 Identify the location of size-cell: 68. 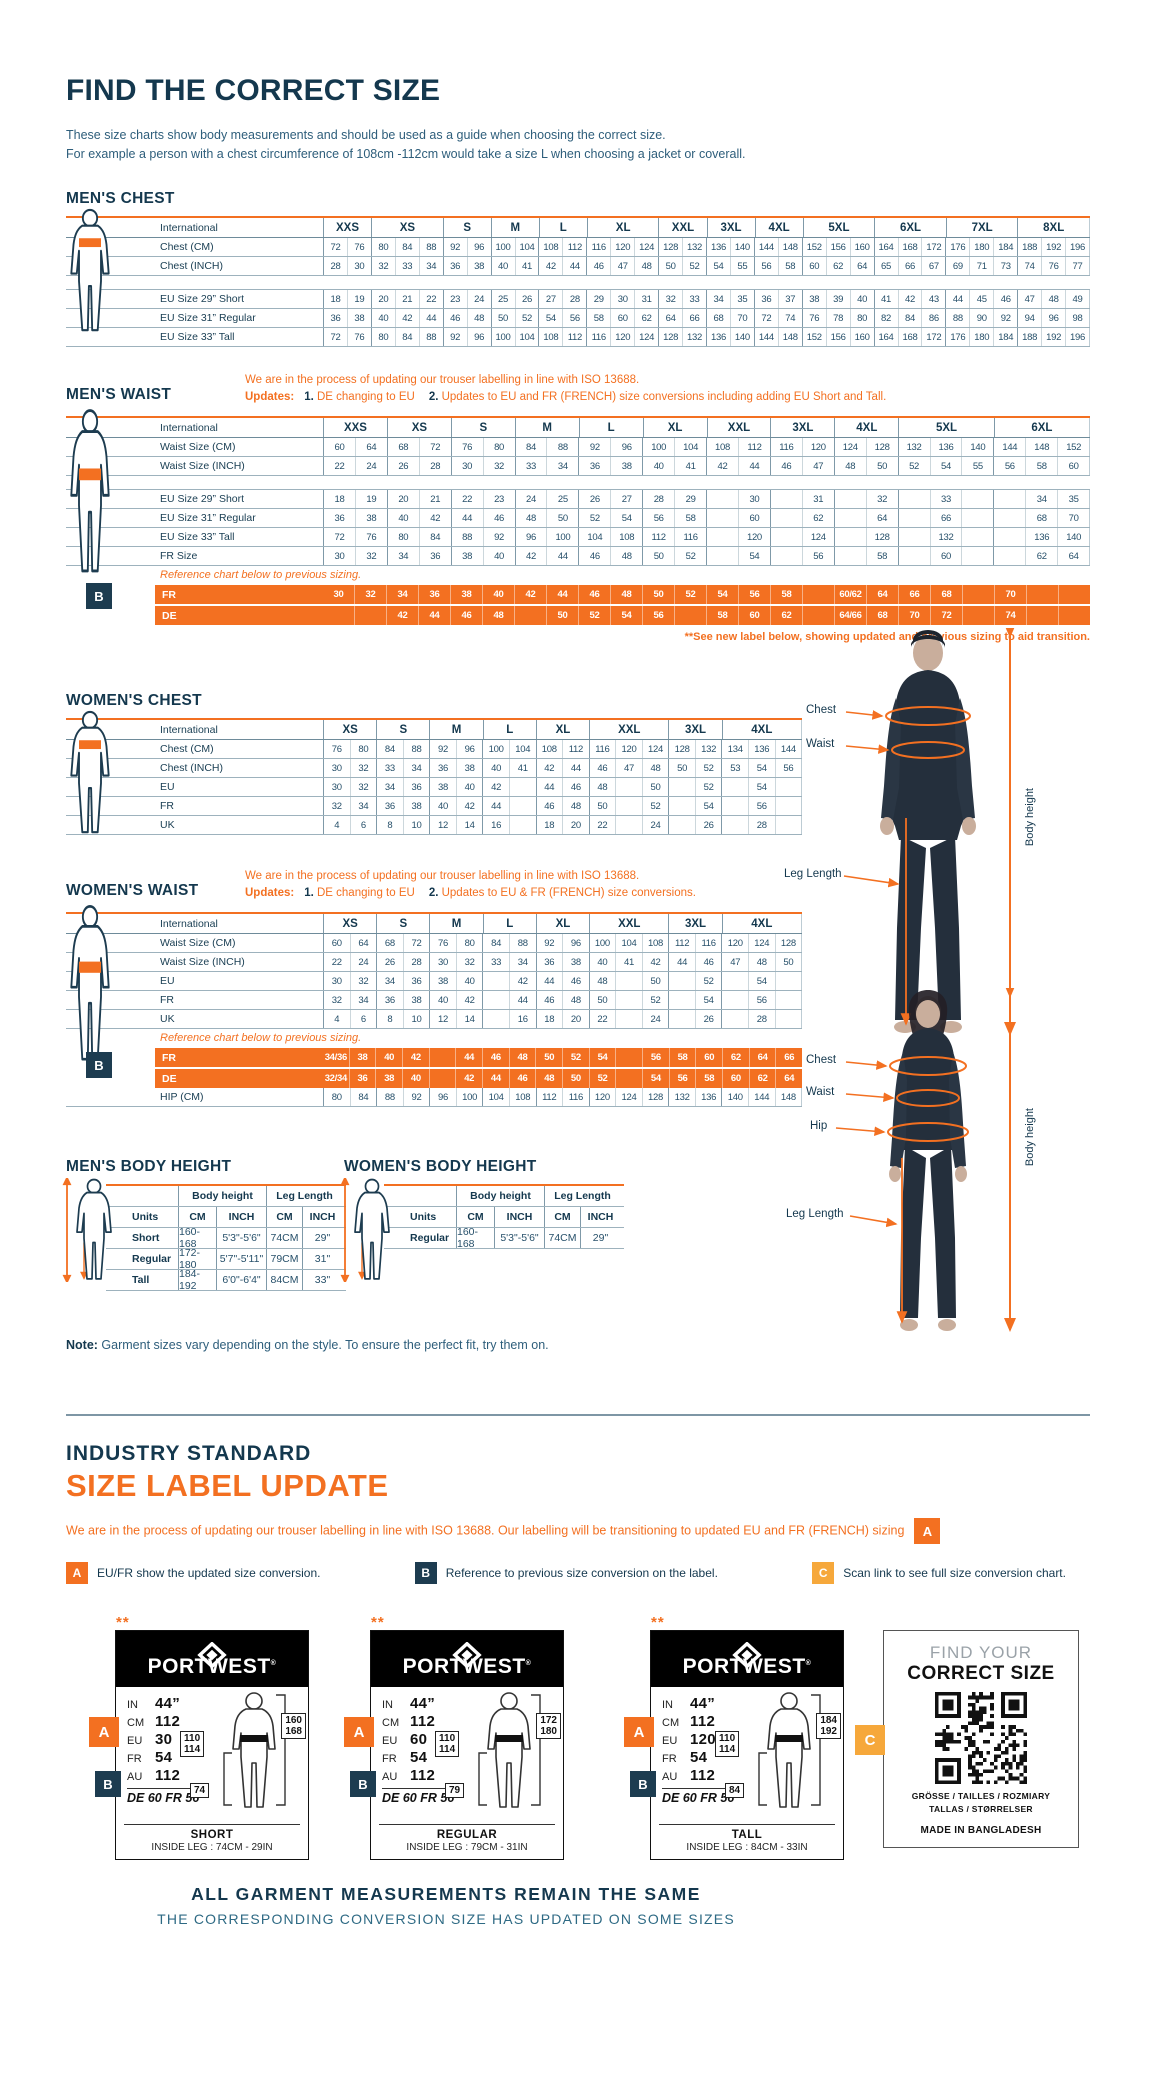
(946, 594).